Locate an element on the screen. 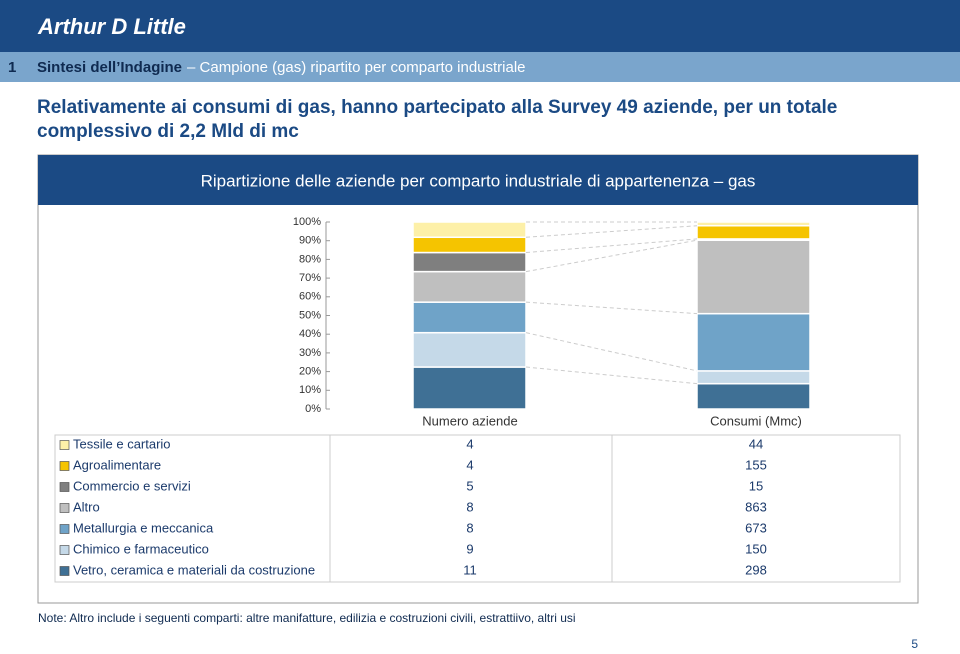 The width and height of the screenshot is (960, 654). y-tick-label: 40% is located at coordinates (310, 334).